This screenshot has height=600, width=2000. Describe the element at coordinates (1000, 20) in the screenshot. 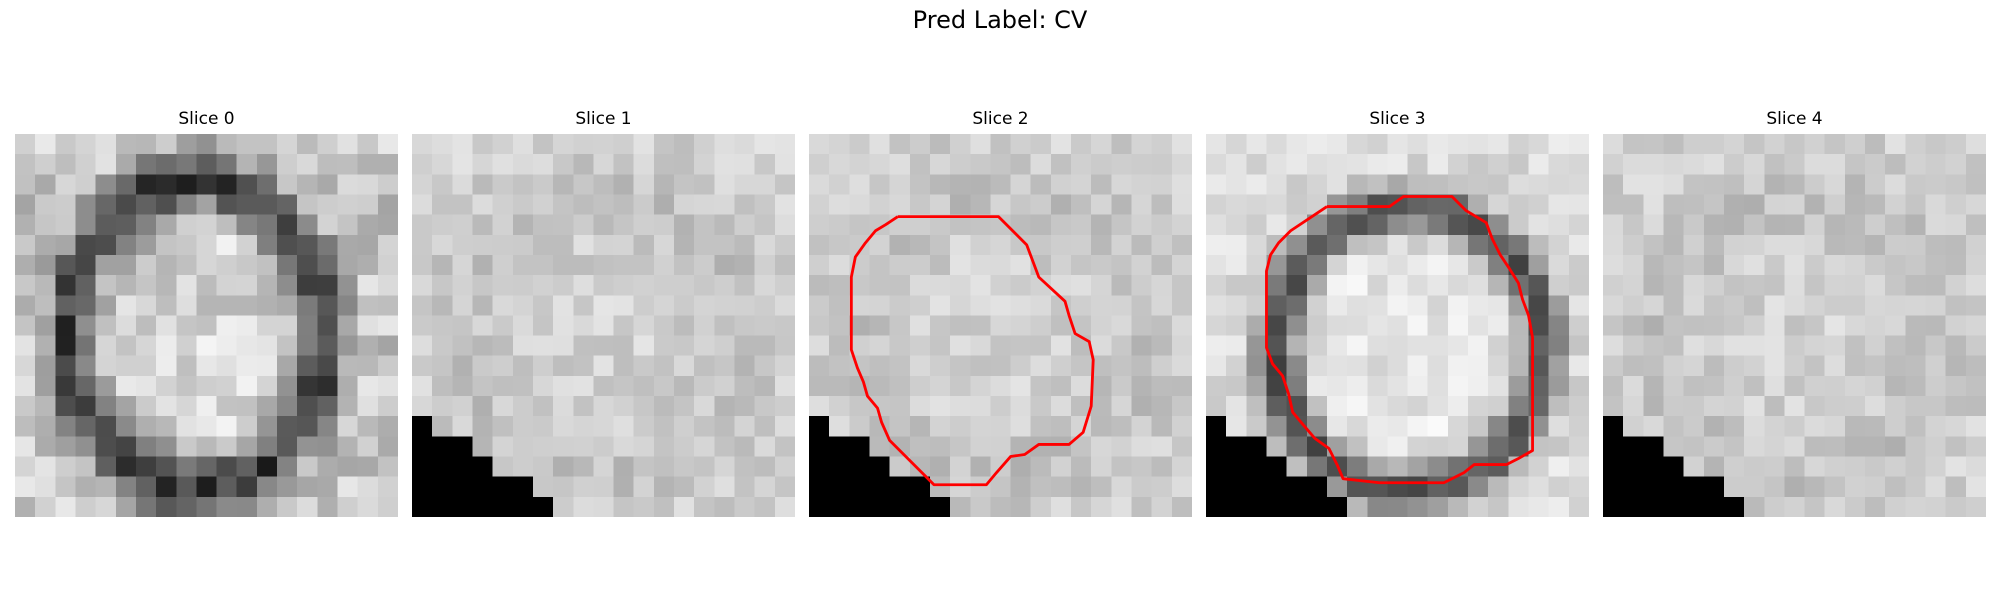

I see `figure-title: Pred Label: CV` at that location.